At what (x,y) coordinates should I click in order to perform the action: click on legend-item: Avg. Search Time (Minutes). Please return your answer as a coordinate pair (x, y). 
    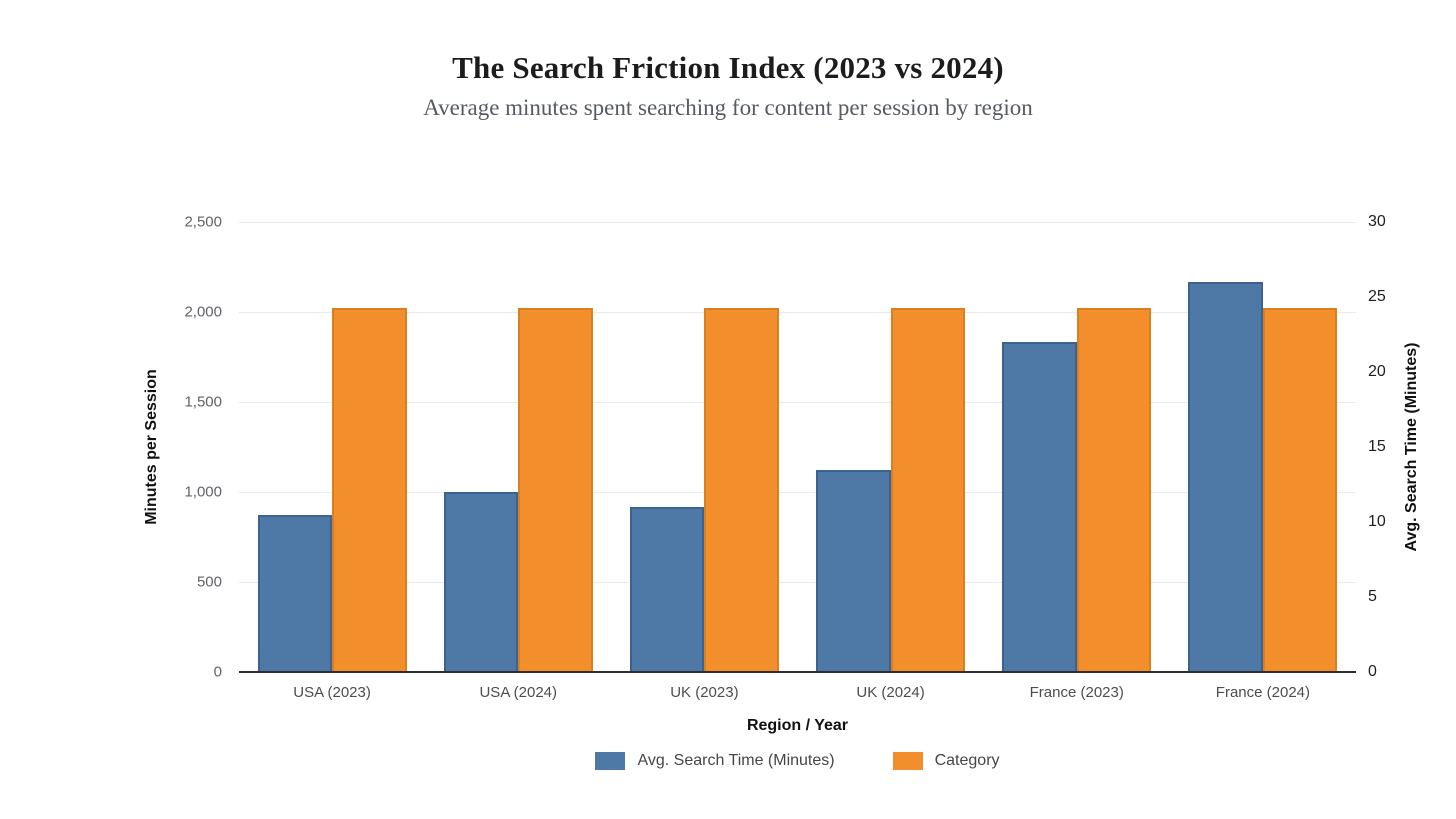
    Looking at the image, I should click on (715, 761).